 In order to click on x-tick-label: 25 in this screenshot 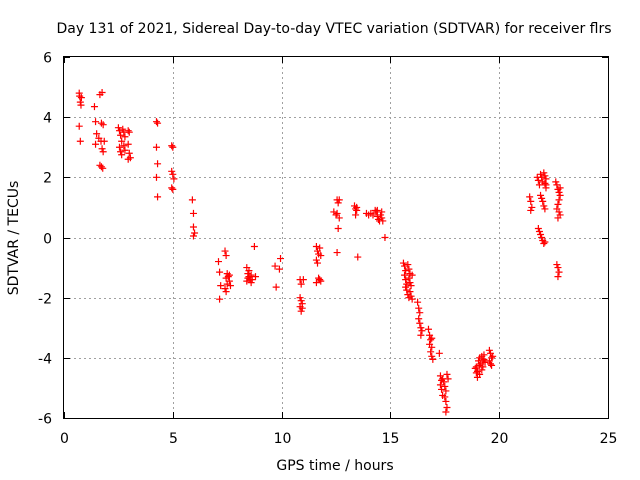, I will do `click(609, 439)`.